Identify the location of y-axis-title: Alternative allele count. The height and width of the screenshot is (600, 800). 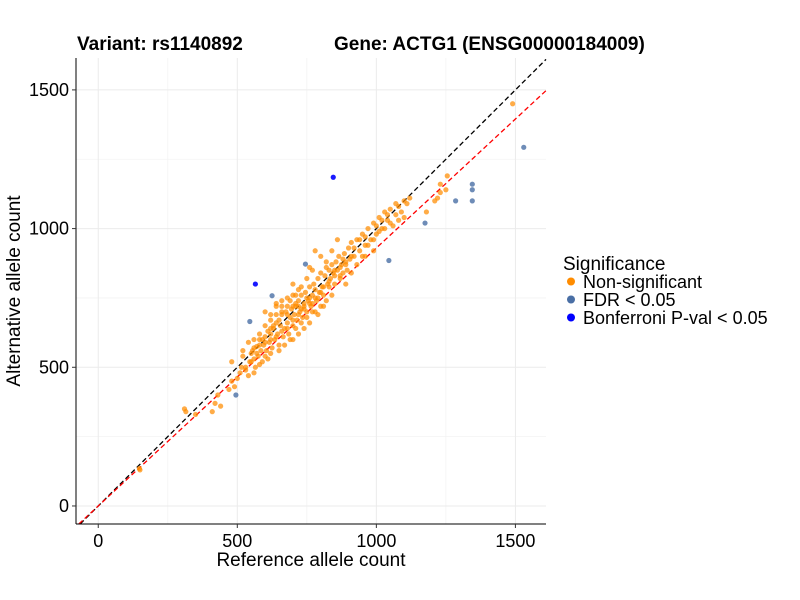
(14, 291).